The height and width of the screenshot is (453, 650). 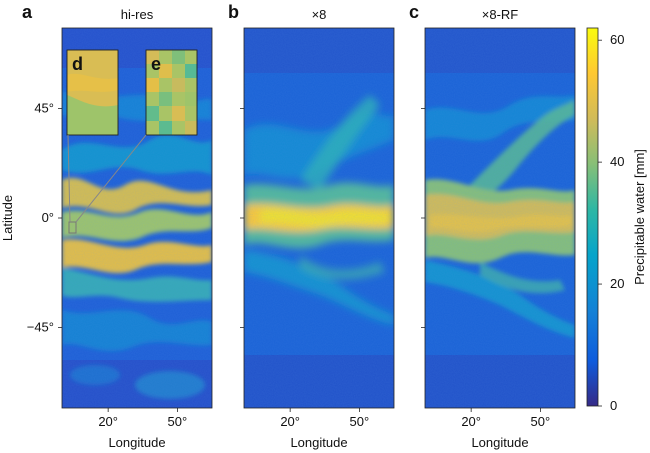 What do you see at coordinates (77, 64) in the screenshot?
I see `inset-letter-d: d` at bounding box center [77, 64].